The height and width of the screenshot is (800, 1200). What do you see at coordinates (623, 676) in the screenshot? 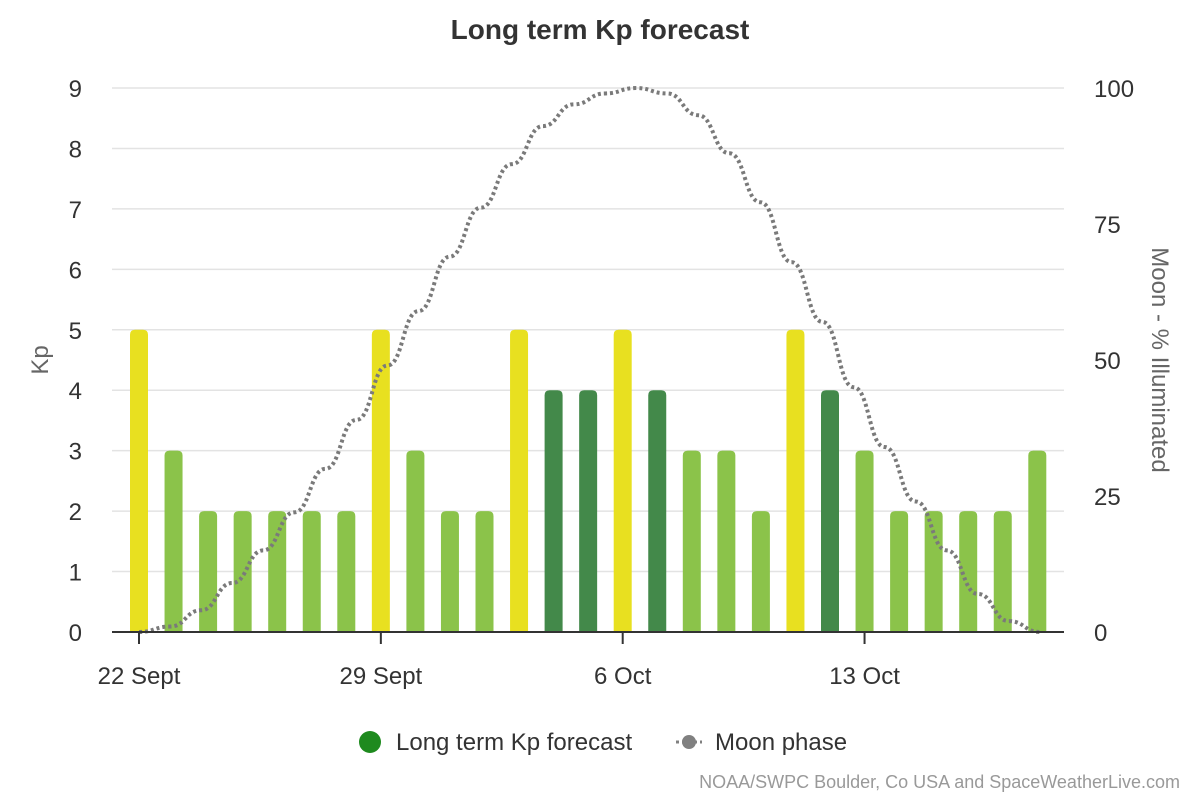
I see `x-tick-label: 6 Oct` at bounding box center [623, 676].